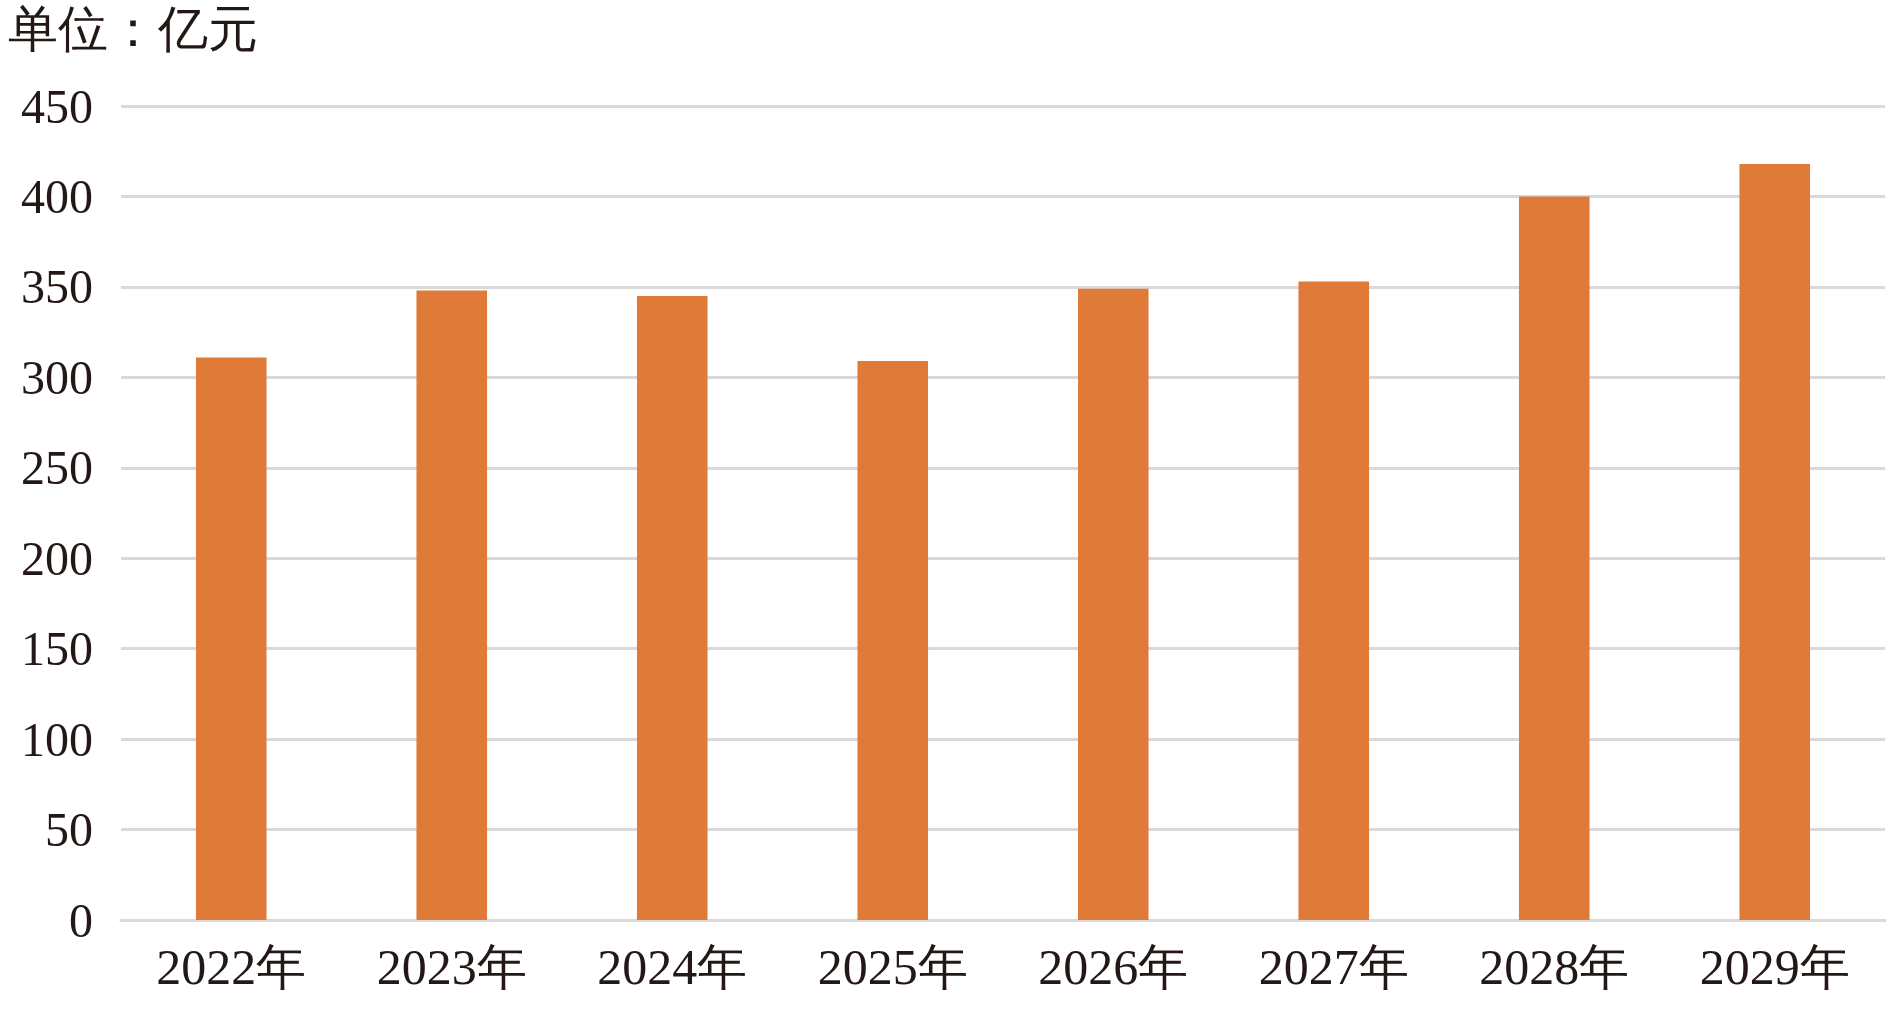  I want to click on x-tick-label: 2028年, so click(1554, 967).